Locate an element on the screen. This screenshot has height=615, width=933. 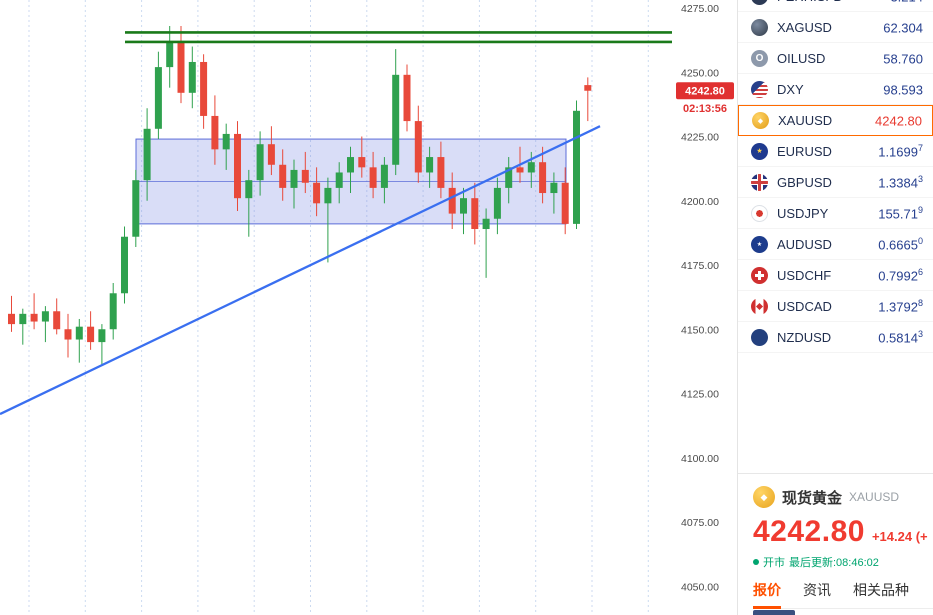
oil-icon is located at coordinates (759, 58).